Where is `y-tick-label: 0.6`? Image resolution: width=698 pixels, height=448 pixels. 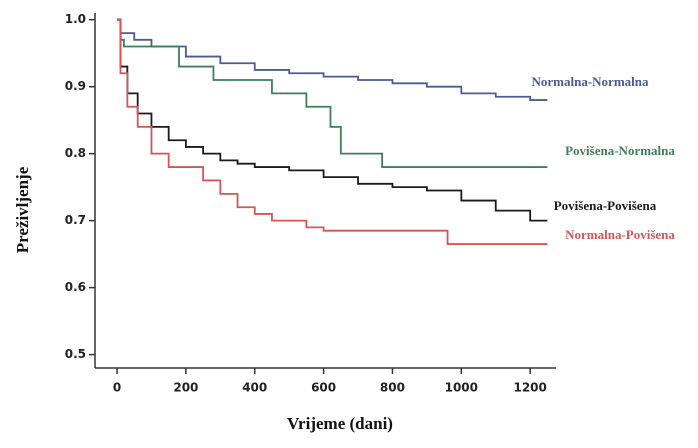 y-tick-label: 0.6 is located at coordinates (75, 287).